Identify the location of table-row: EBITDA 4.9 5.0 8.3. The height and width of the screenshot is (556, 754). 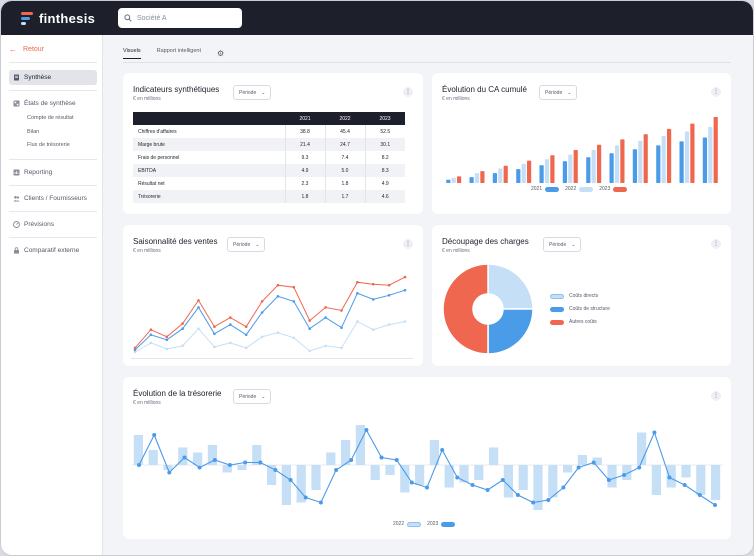
(269, 170).